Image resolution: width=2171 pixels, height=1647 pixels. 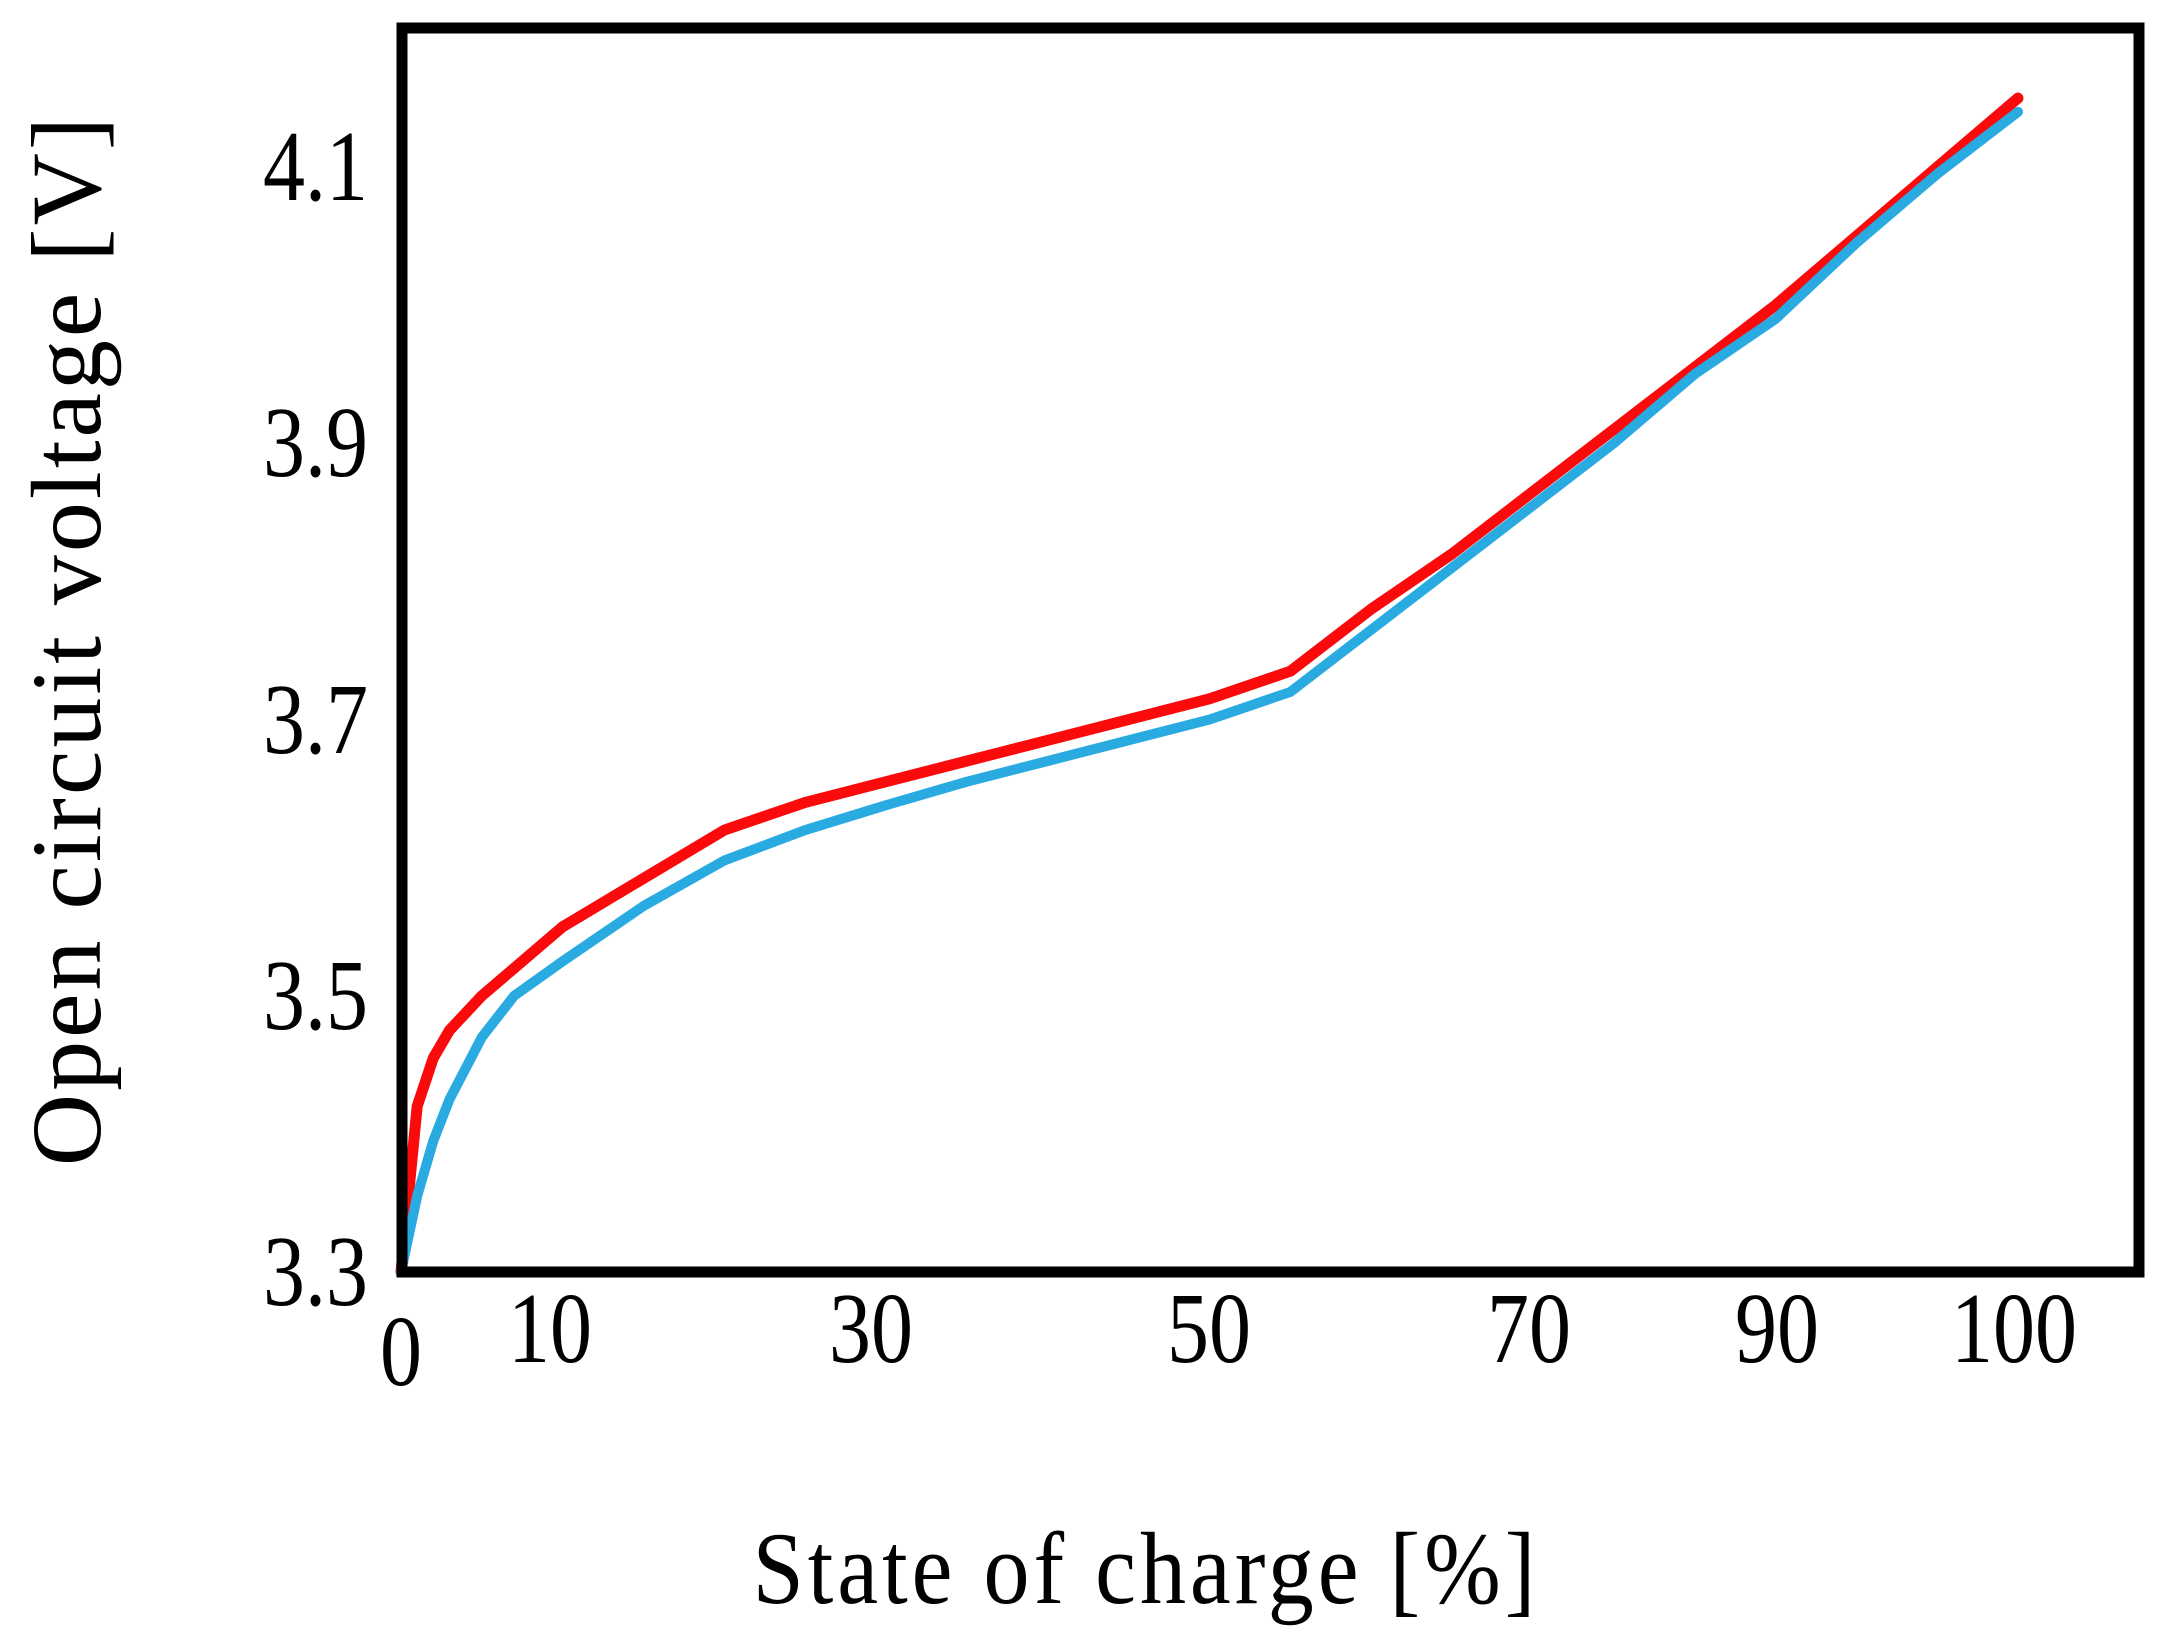 What do you see at coordinates (315, 443) in the screenshot?
I see `y-tick-label-3p9: 3.9` at bounding box center [315, 443].